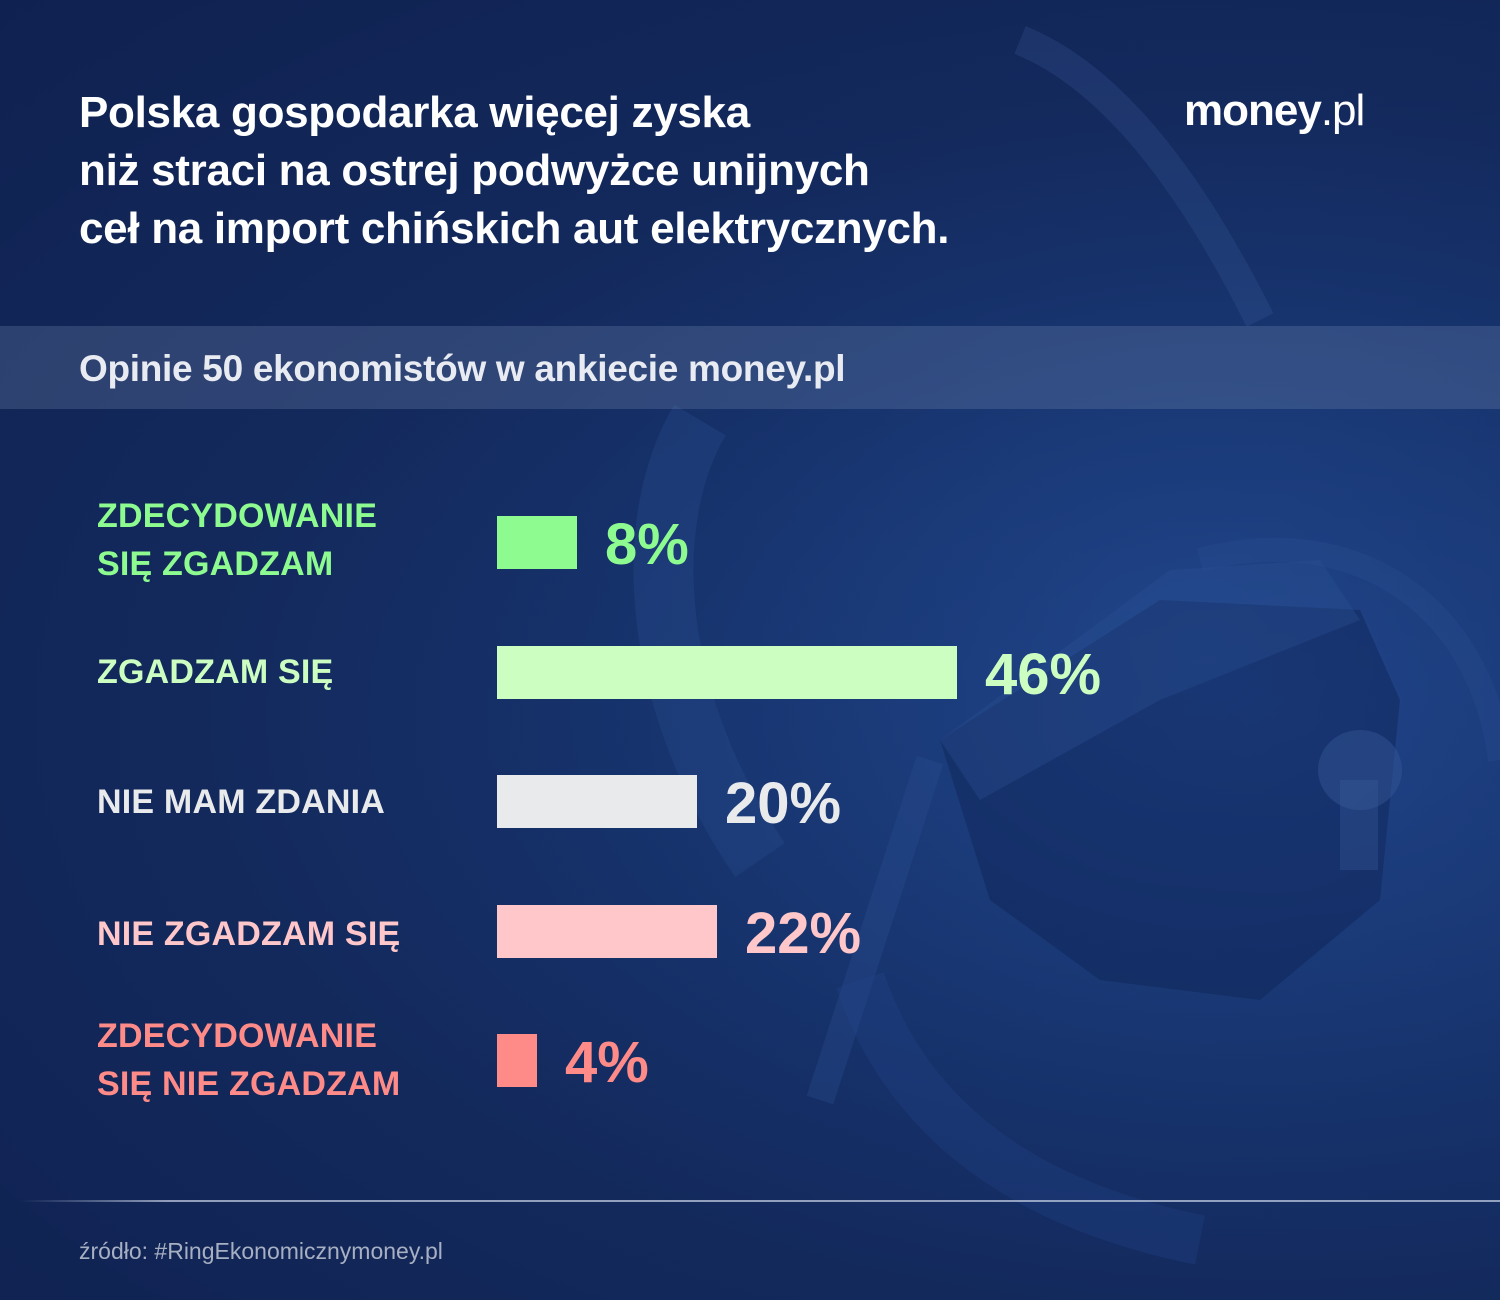 The image size is (1500, 1300). I want to click on bar-label-line: NIE MAM ZDANIA, so click(241, 802).